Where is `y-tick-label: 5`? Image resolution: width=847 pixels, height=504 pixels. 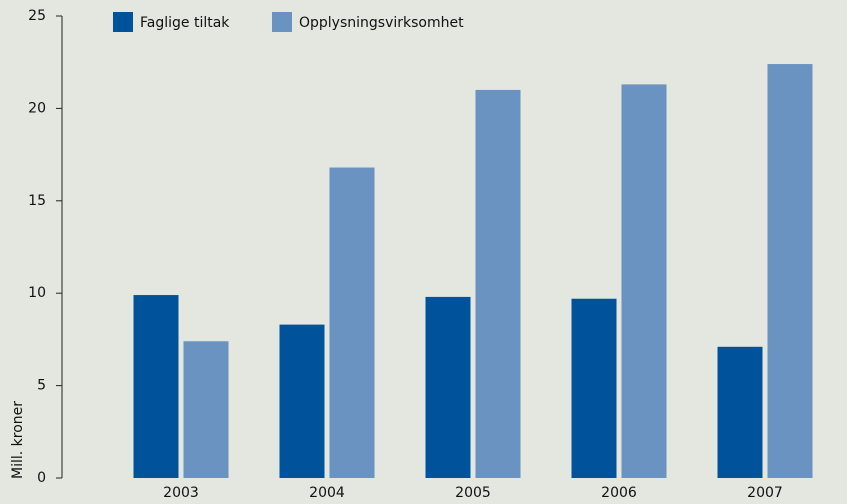 y-tick-label: 5 is located at coordinates (41, 386).